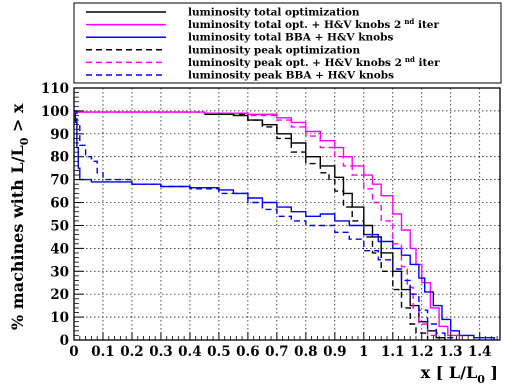  I want to click on x-tick-label: 1.2, so click(422, 352).